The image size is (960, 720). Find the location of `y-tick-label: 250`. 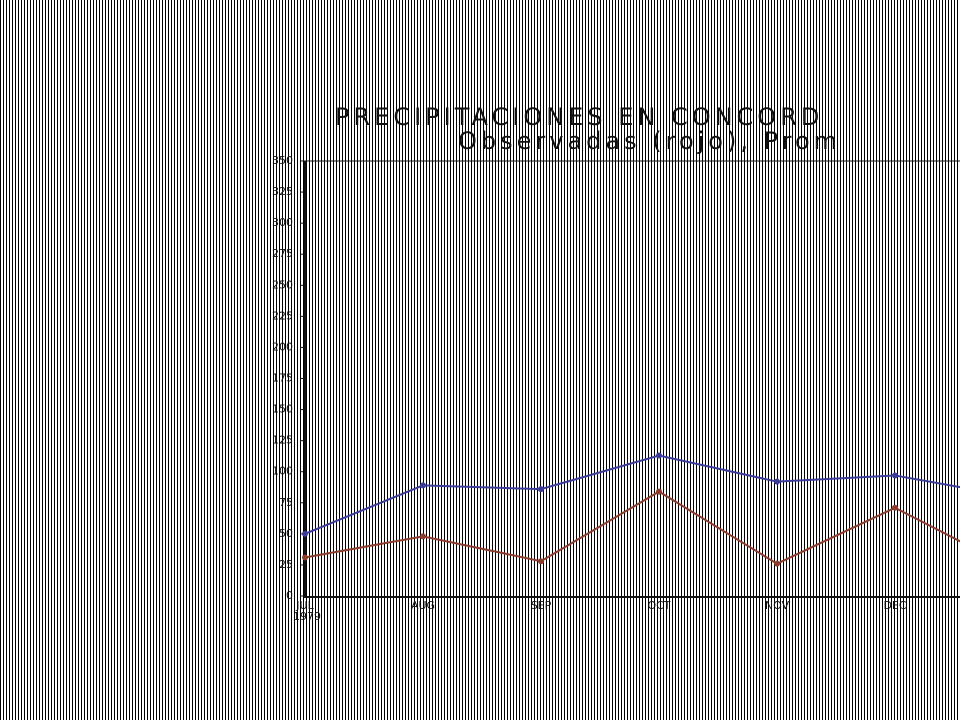

y-tick-label: 250 is located at coordinates (282, 284).